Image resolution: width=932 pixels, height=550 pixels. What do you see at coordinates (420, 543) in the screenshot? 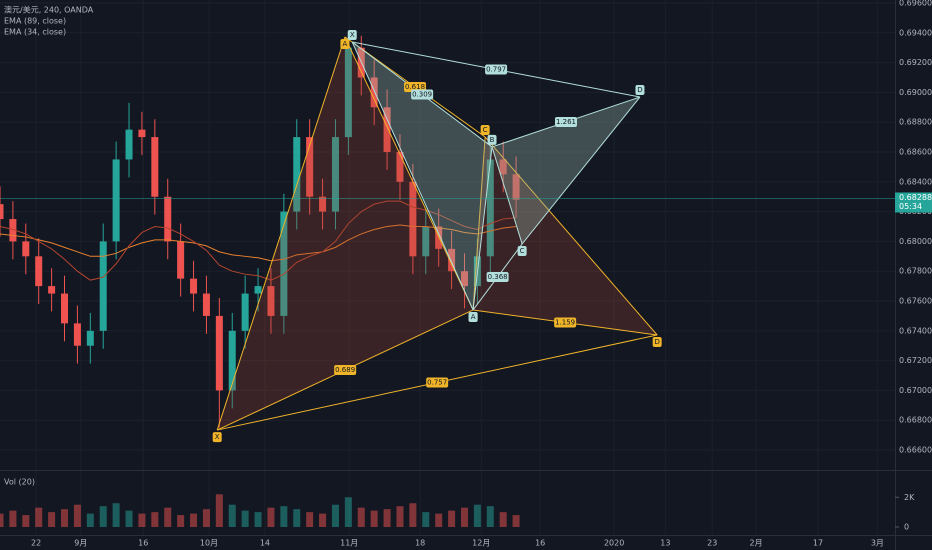
I see `x-tick-label: 18` at bounding box center [420, 543].